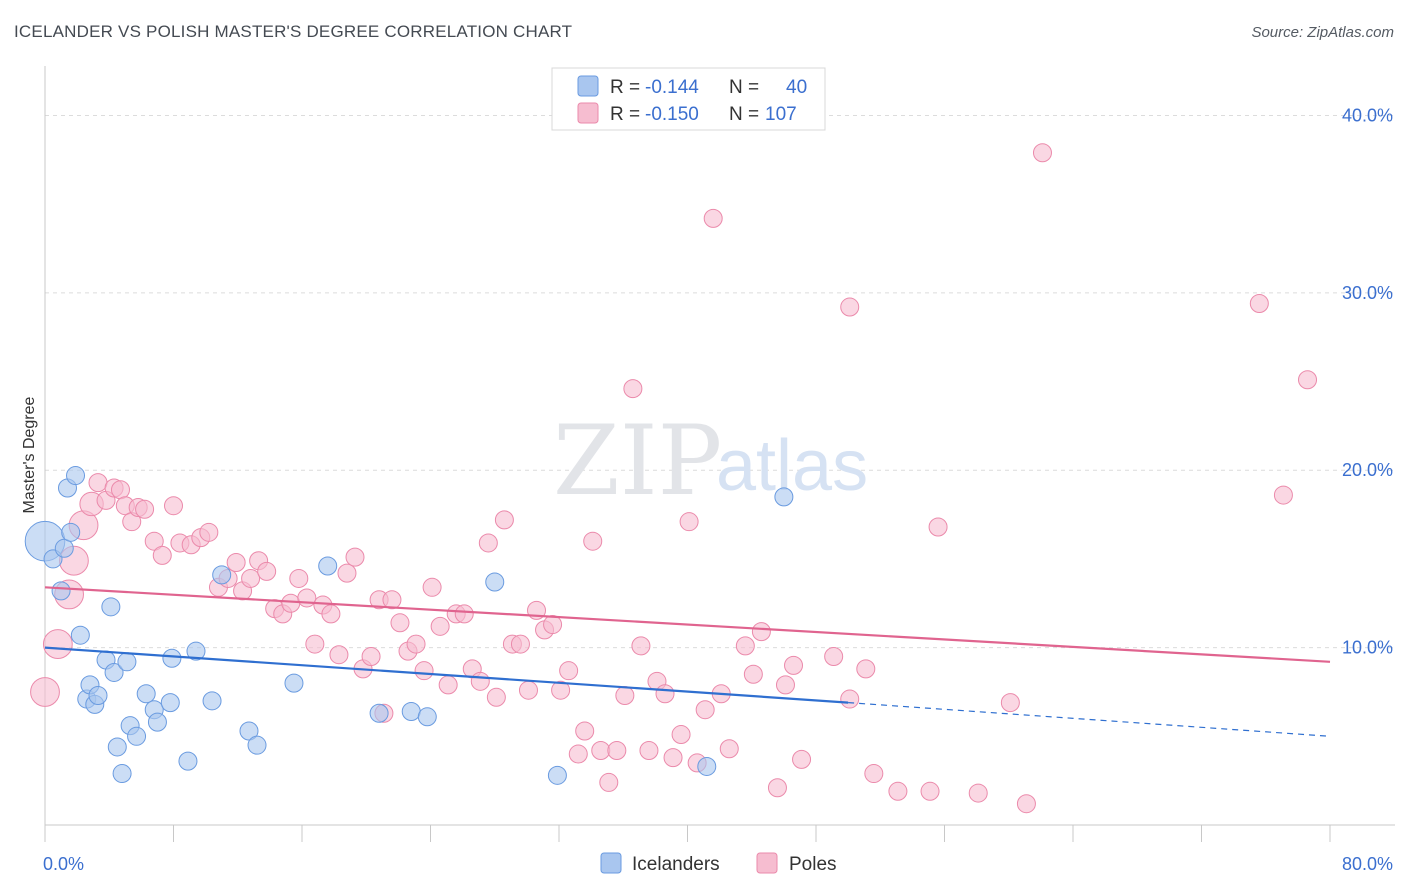 Image resolution: width=1406 pixels, height=892 pixels. I want to click on trend-line-icelanders-extension, so click(1089, 719).